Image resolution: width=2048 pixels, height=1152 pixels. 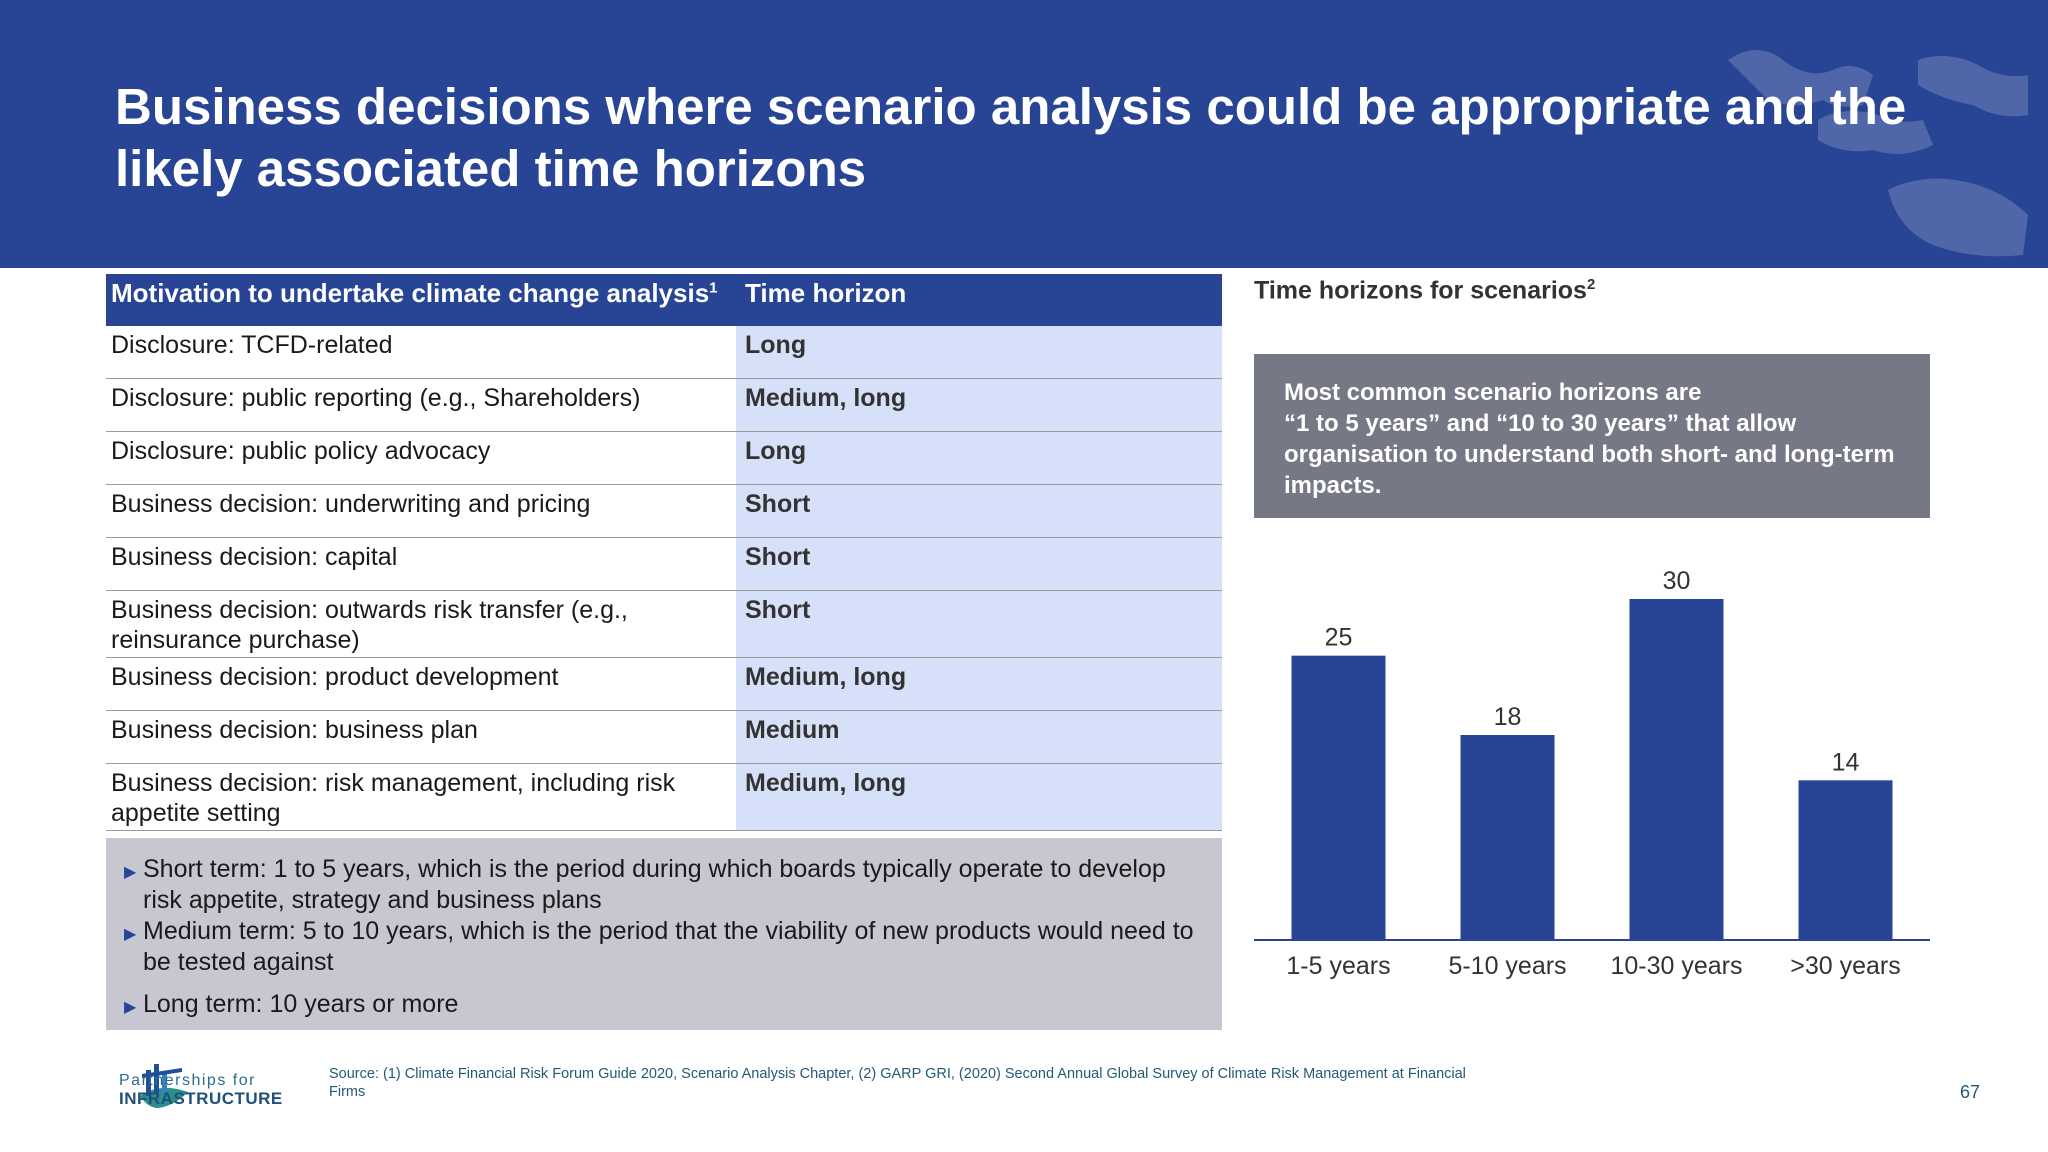 I want to click on bar-1-5 years, so click(x=1338, y=797).